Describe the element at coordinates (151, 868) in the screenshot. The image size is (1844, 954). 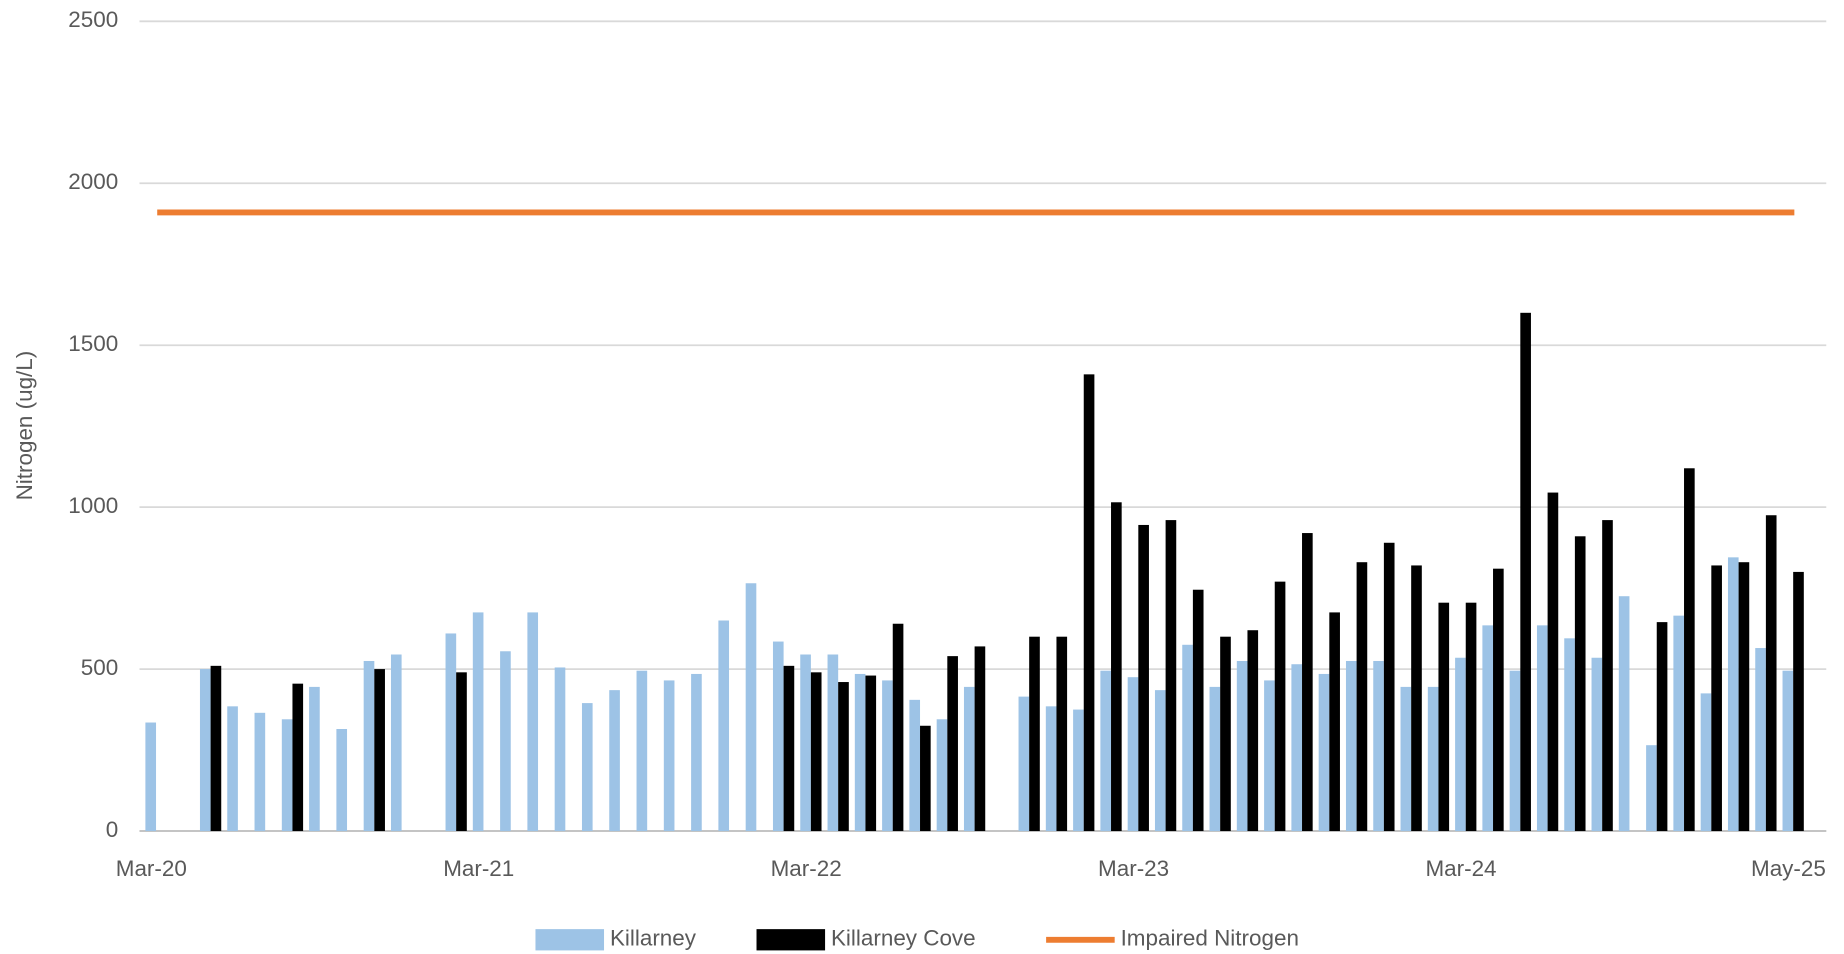
I see `x-tick-label: Mar-20` at that location.